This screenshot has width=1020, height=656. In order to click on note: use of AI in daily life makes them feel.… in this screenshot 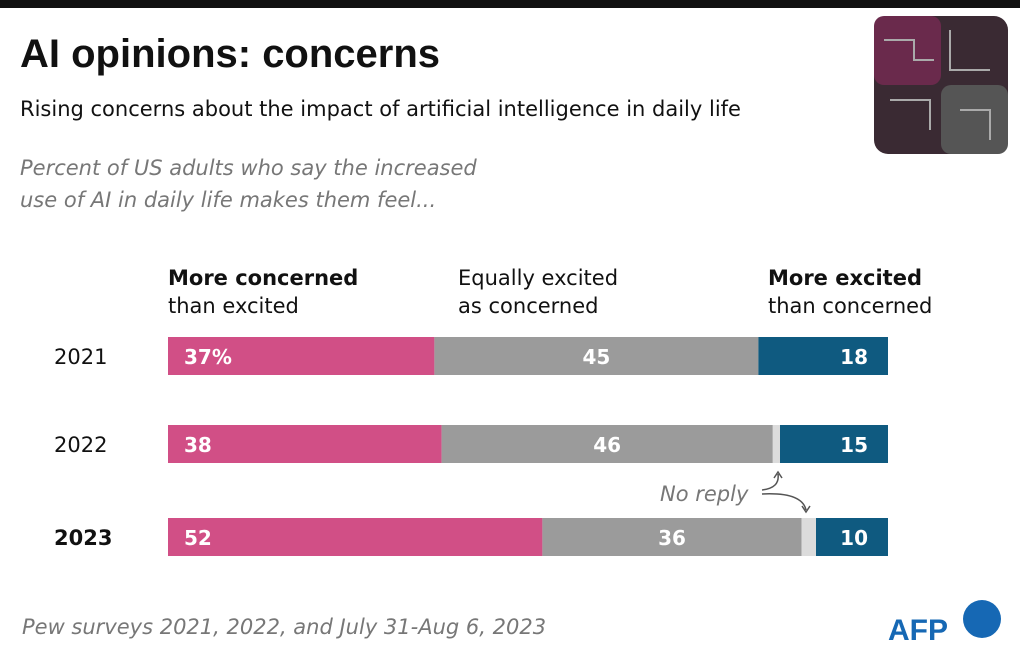, I will do `click(228, 200)`.